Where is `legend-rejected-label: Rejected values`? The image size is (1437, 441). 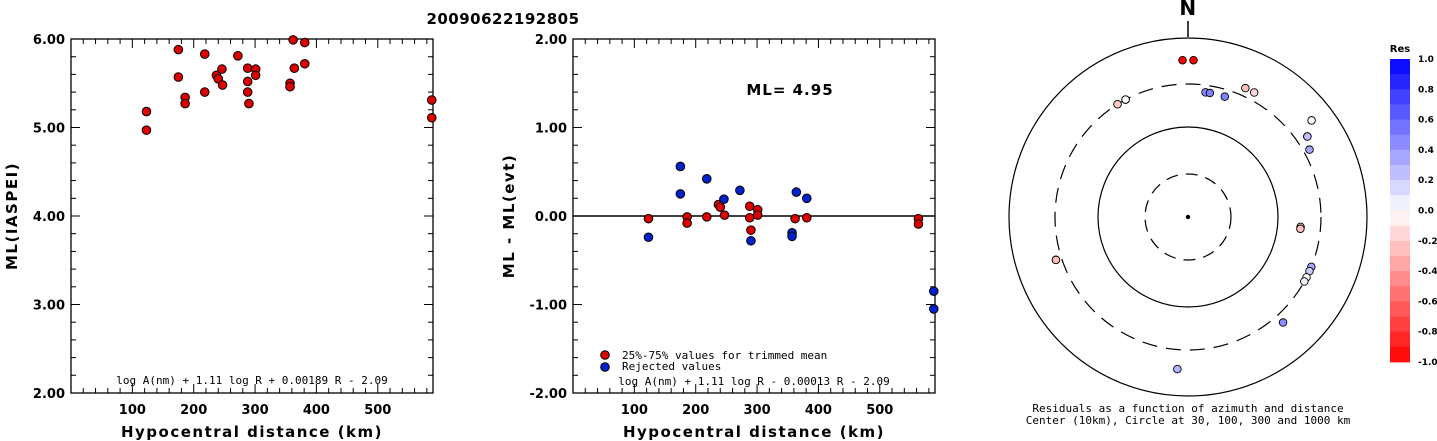 legend-rejected-label: Rejected values is located at coordinates (671, 366).